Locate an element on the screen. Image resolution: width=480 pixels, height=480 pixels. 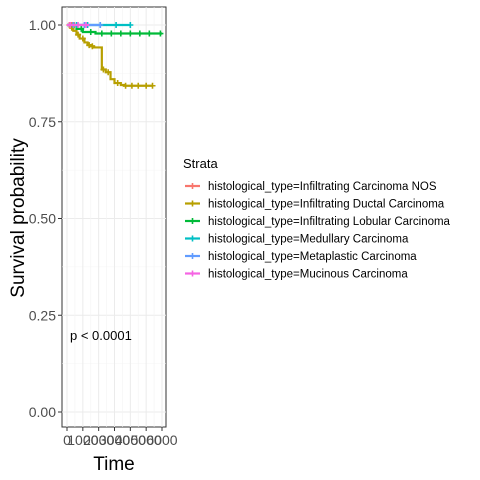
y-axis: 0.00 0.25 0.50 0.75 1.00 is located at coordinates (45, 218).